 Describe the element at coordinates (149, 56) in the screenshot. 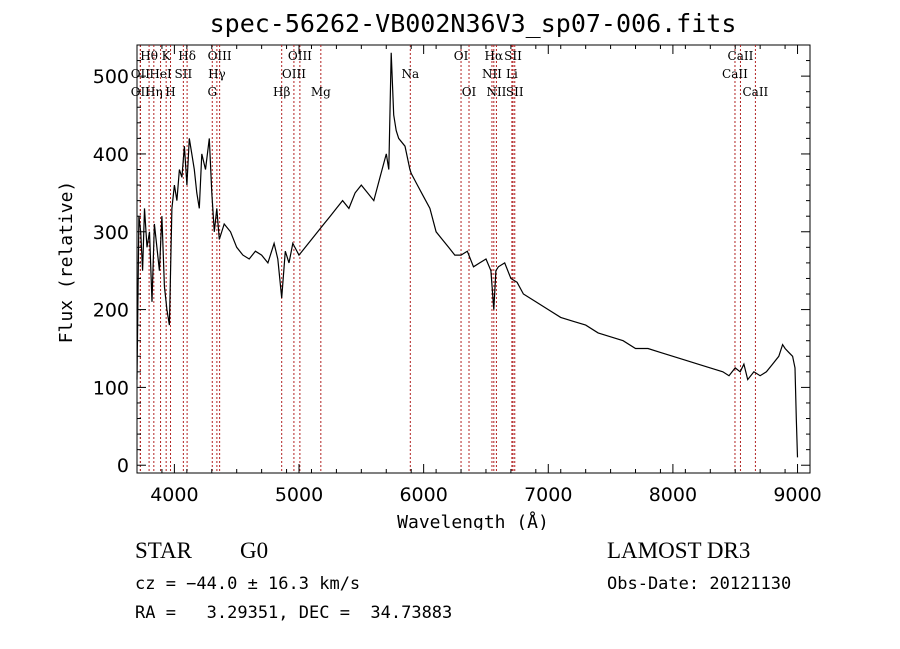

I see `reference-line-label: Hθ` at that location.